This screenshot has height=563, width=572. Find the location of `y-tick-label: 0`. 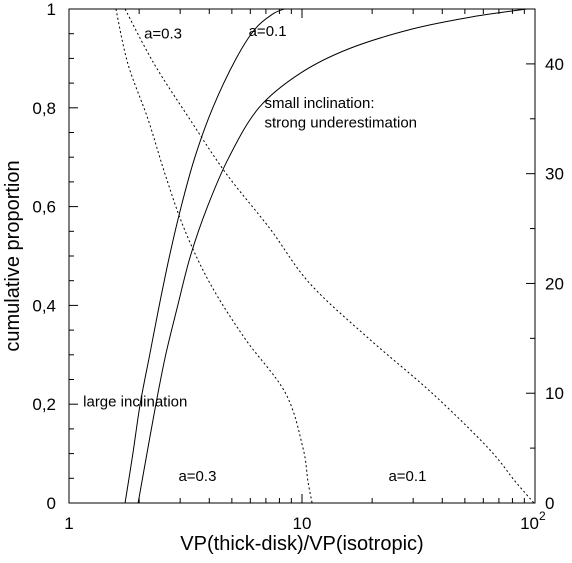

y-tick-label: 0 is located at coordinates (51, 503).